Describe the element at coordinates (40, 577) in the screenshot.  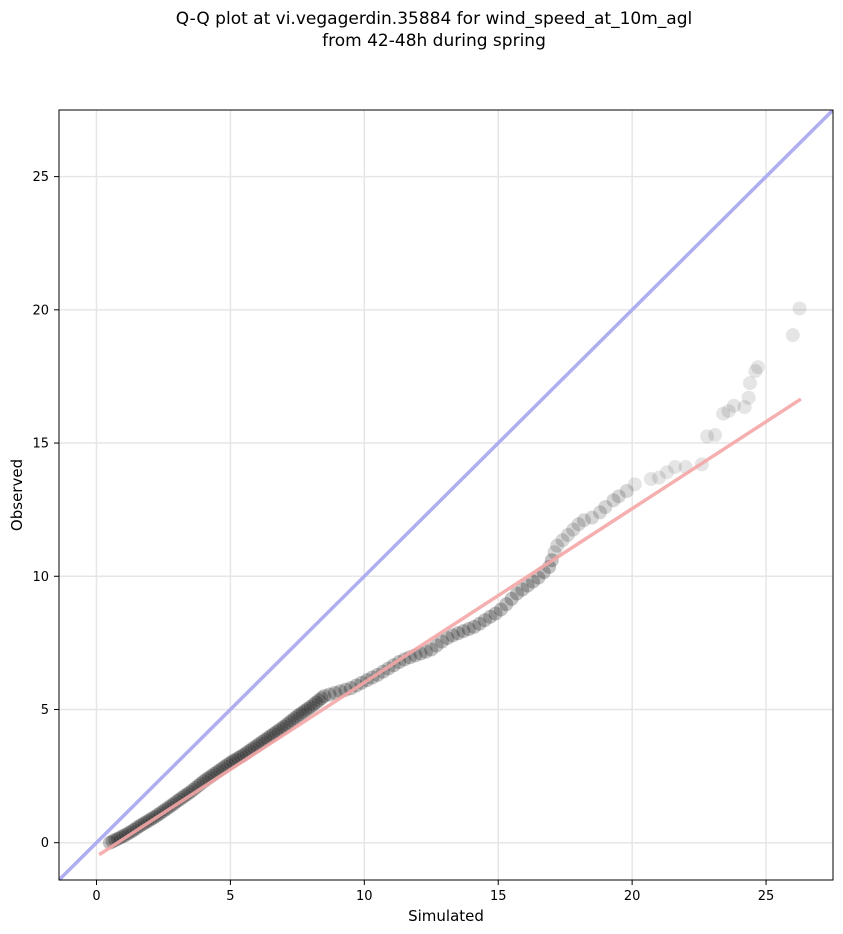
I see `y-tick-label: 10` at that location.